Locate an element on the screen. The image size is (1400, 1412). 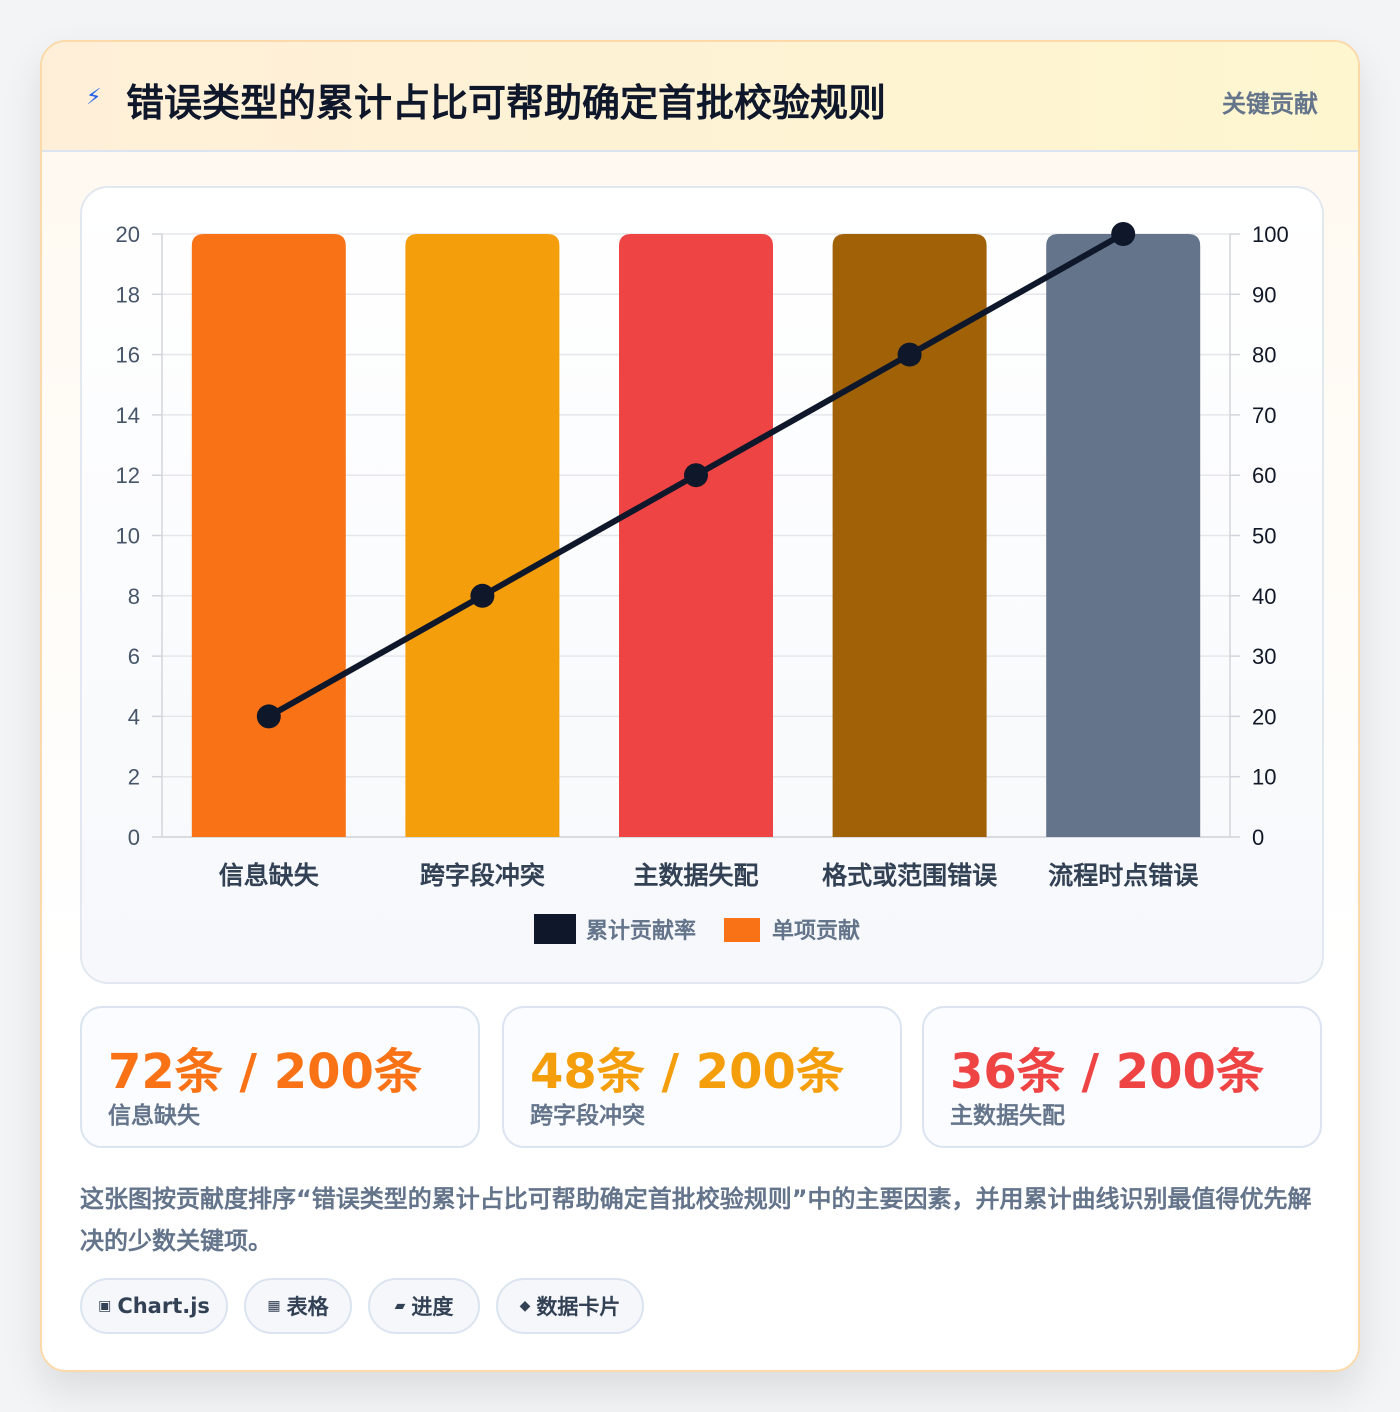
legend-label-cumulative: 累计贡献率 is located at coordinates (641, 931).